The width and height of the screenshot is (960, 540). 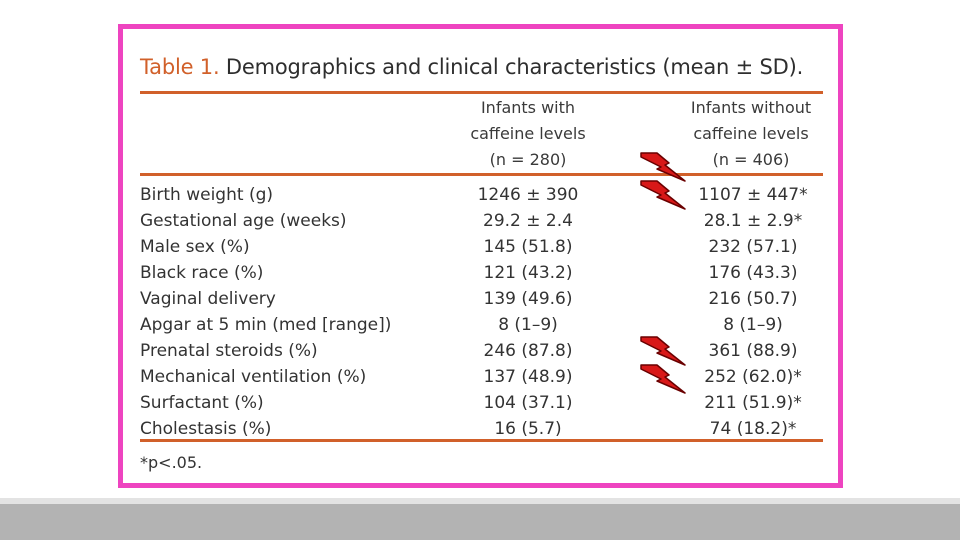 What do you see at coordinates (481, 174) in the screenshot?
I see `table-header-rule` at bounding box center [481, 174].